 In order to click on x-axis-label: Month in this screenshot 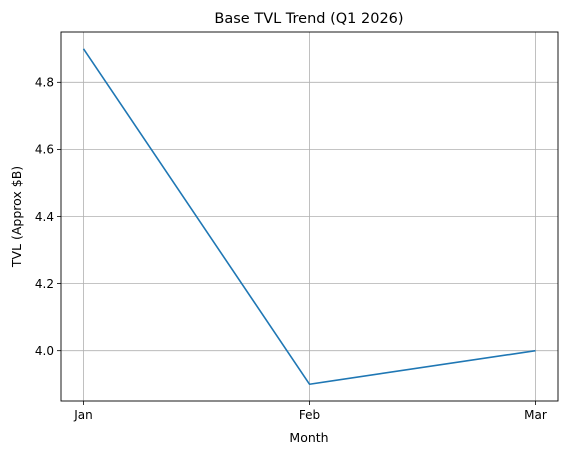, I will do `click(308, 437)`.